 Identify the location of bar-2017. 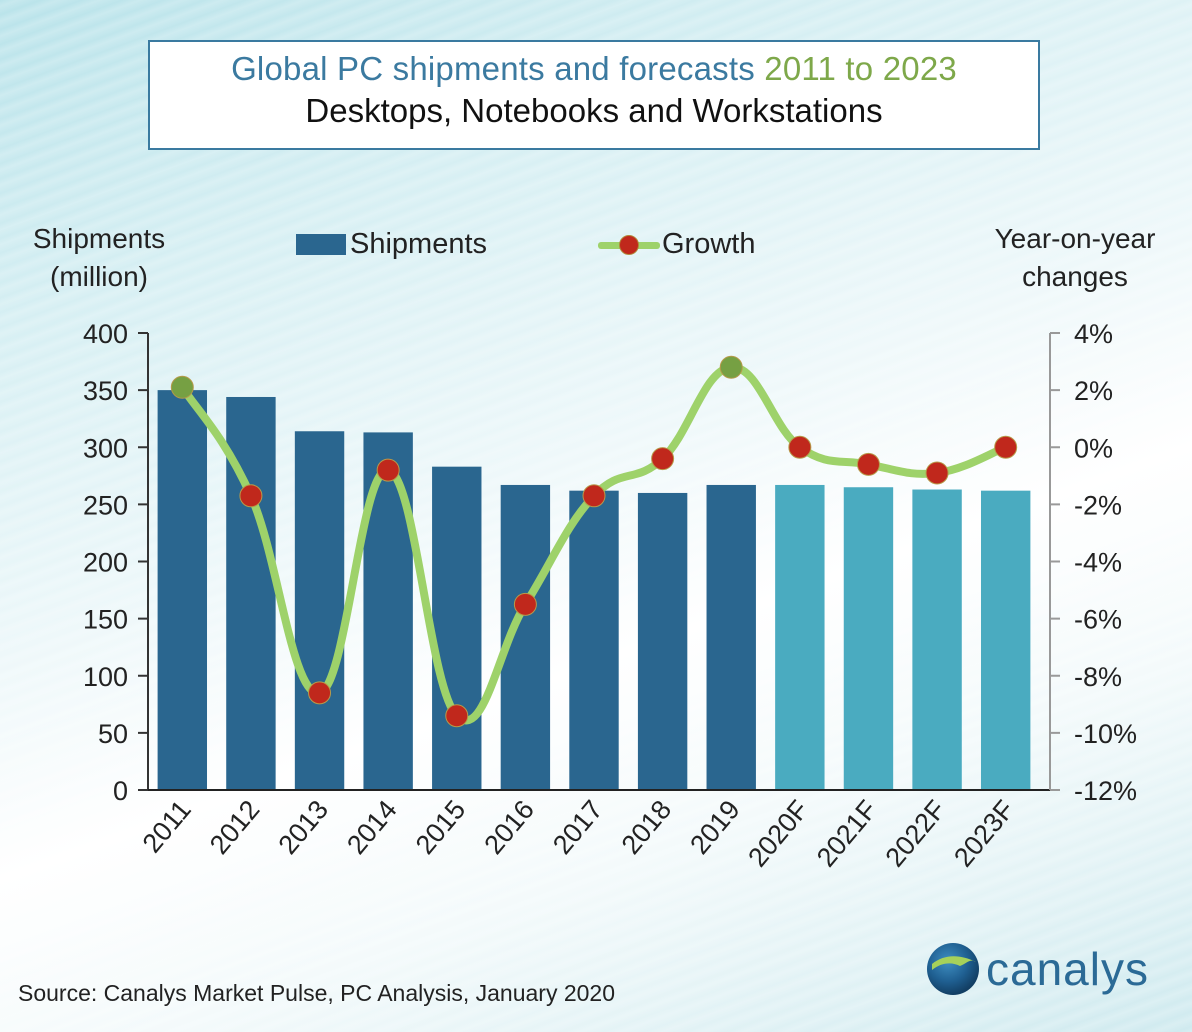
(594, 640).